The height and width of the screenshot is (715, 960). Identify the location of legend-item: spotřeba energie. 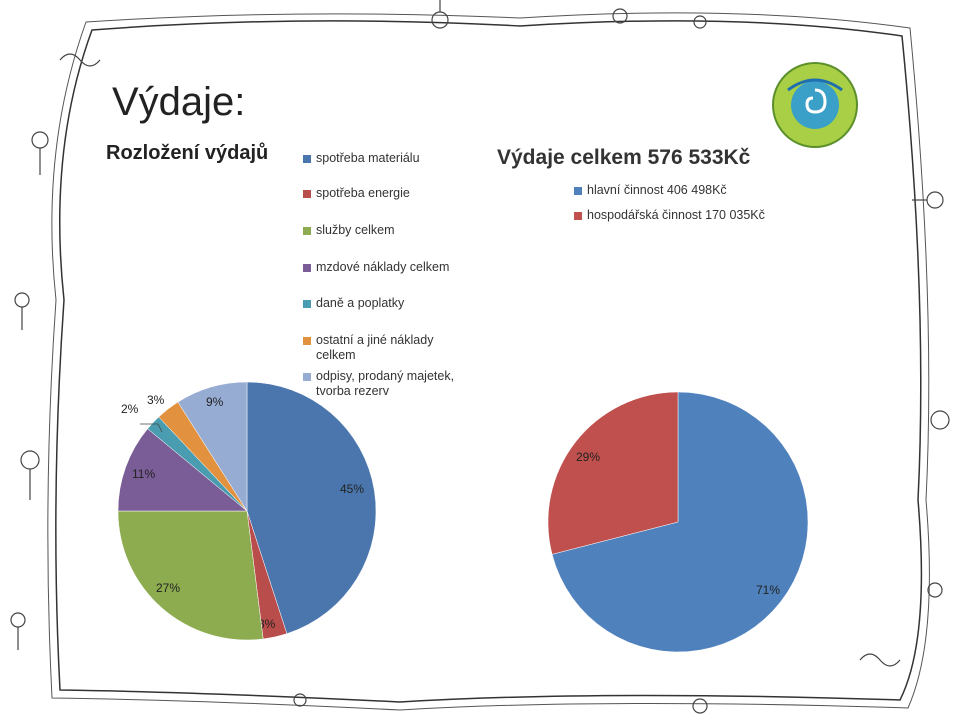
(388, 193).